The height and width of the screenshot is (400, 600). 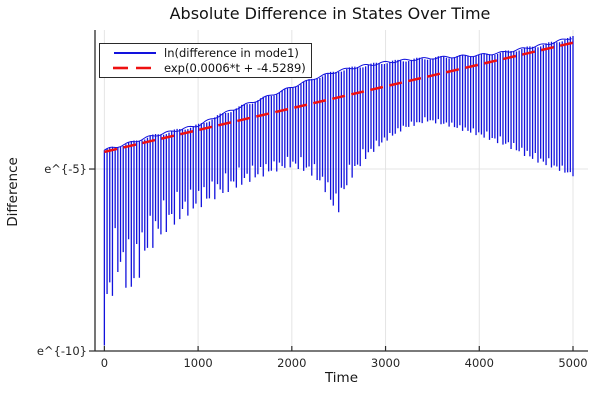 What do you see at coordinates (197, 363) in the screenshot?
I see `x-tick-label: 1000` at bounding box center [197, 363].